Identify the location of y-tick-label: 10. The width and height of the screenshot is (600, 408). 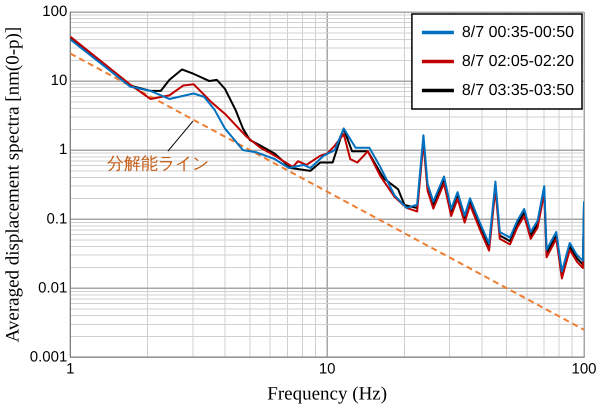
(59, 81).